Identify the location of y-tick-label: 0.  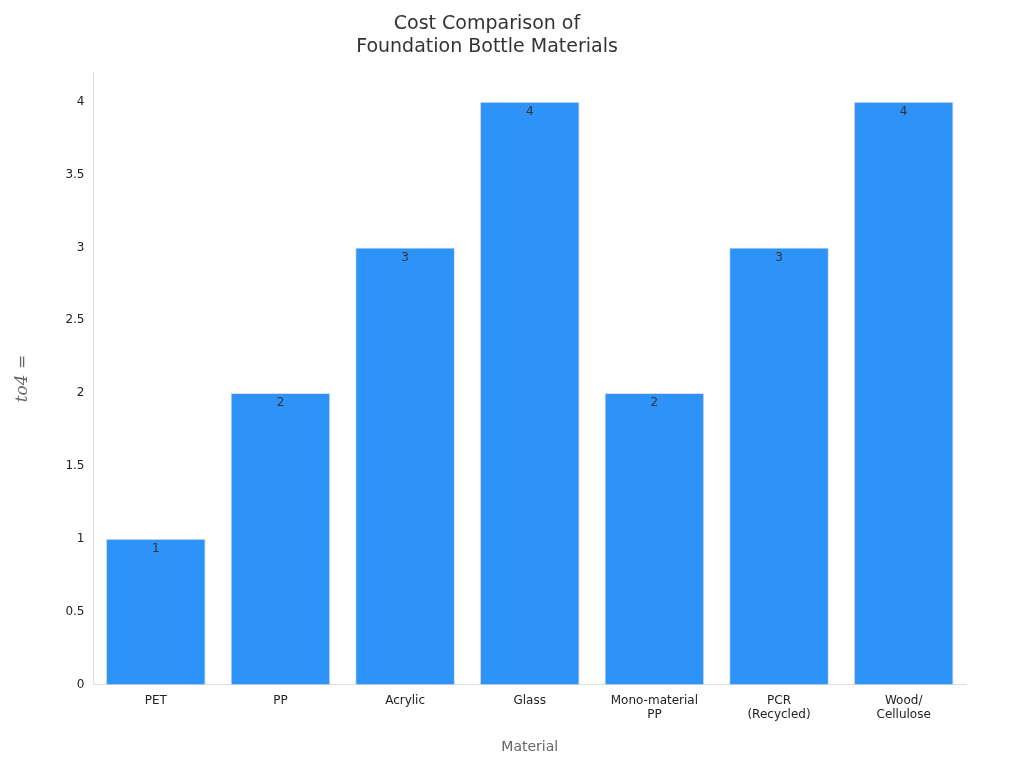
(80, 683).